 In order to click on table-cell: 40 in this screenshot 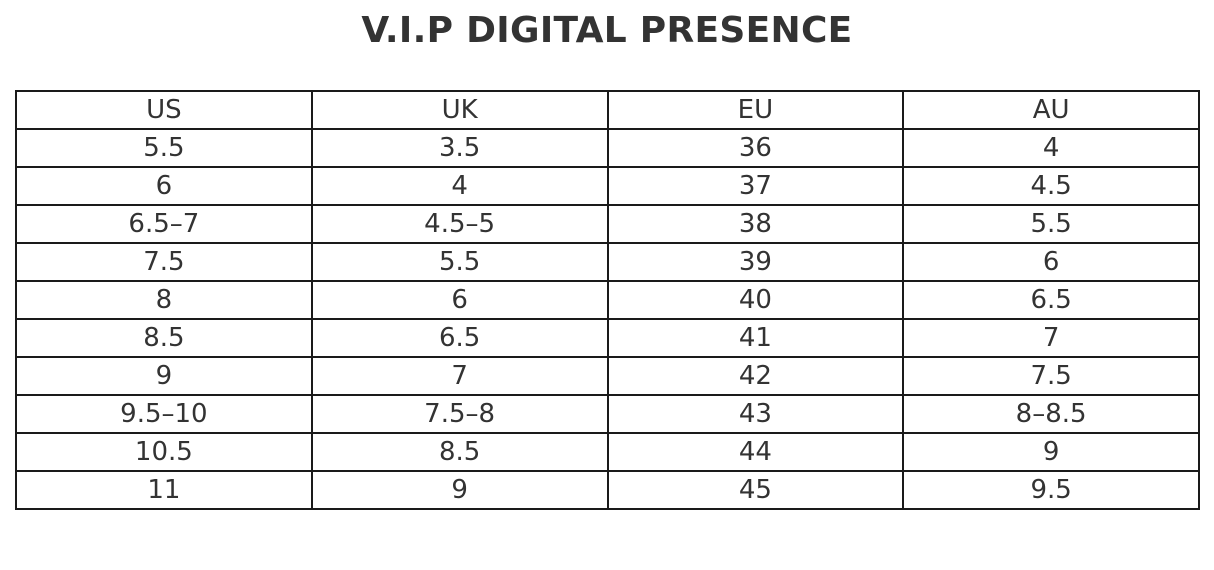, I will do `click(755, 300)`.